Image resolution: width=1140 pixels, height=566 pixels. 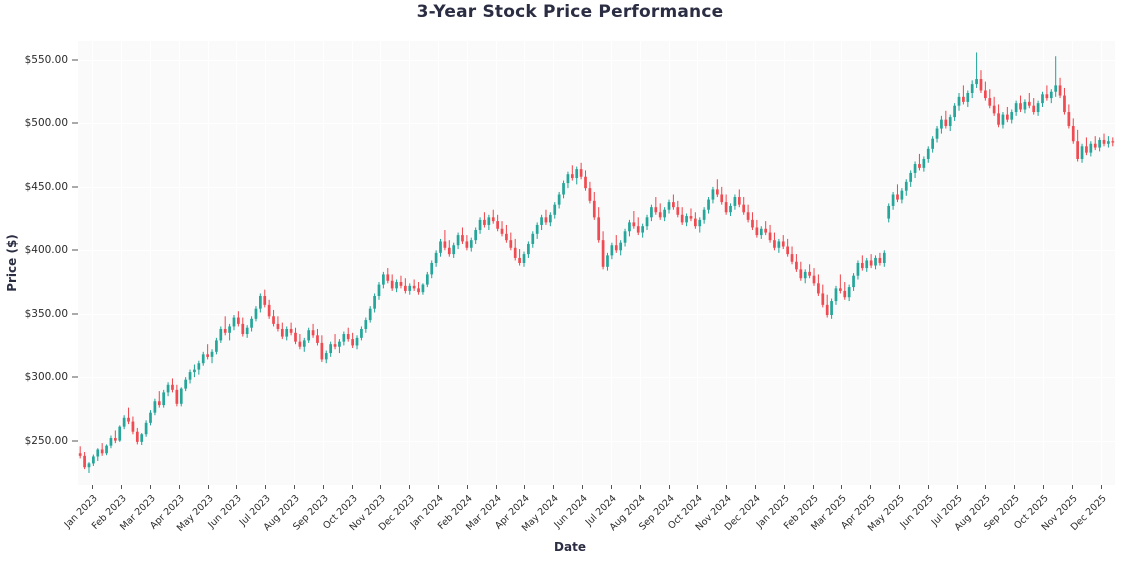 I want to click on y-axis-tick-label: $550.00, so click(x=46, y=60).